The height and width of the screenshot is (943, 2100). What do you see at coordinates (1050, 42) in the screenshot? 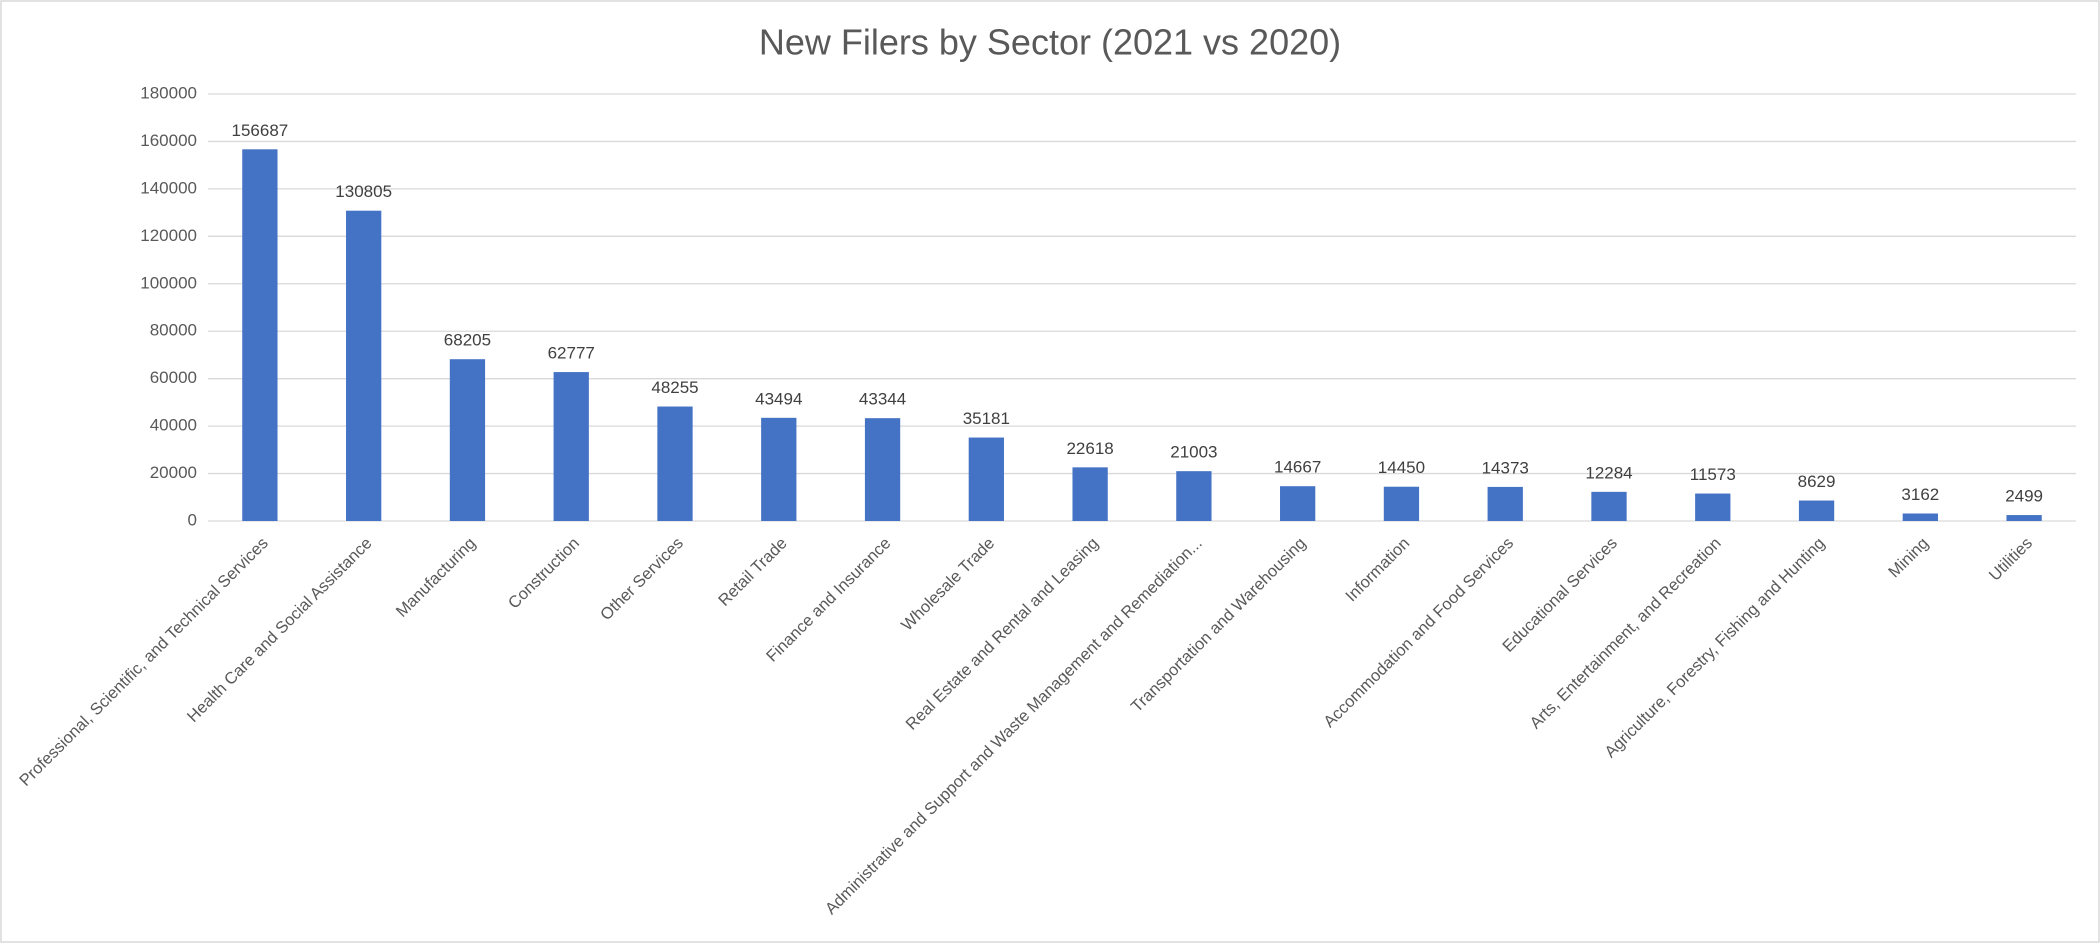
I see `chart-title: New Filers by Sector (2021 vs 2020)` at bounding box center [1050, 42].